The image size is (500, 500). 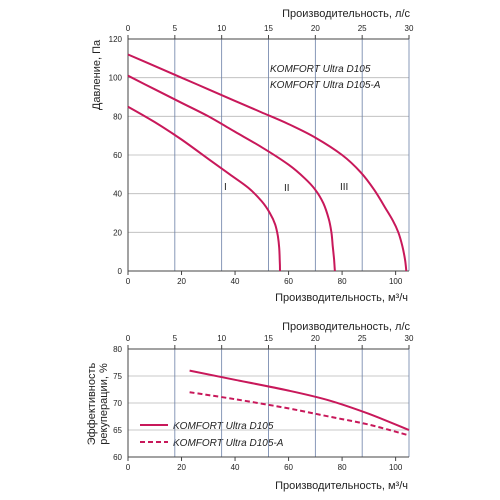 I want to click on top-chart-x-tick-label: 60, so click(x=288, y=281).